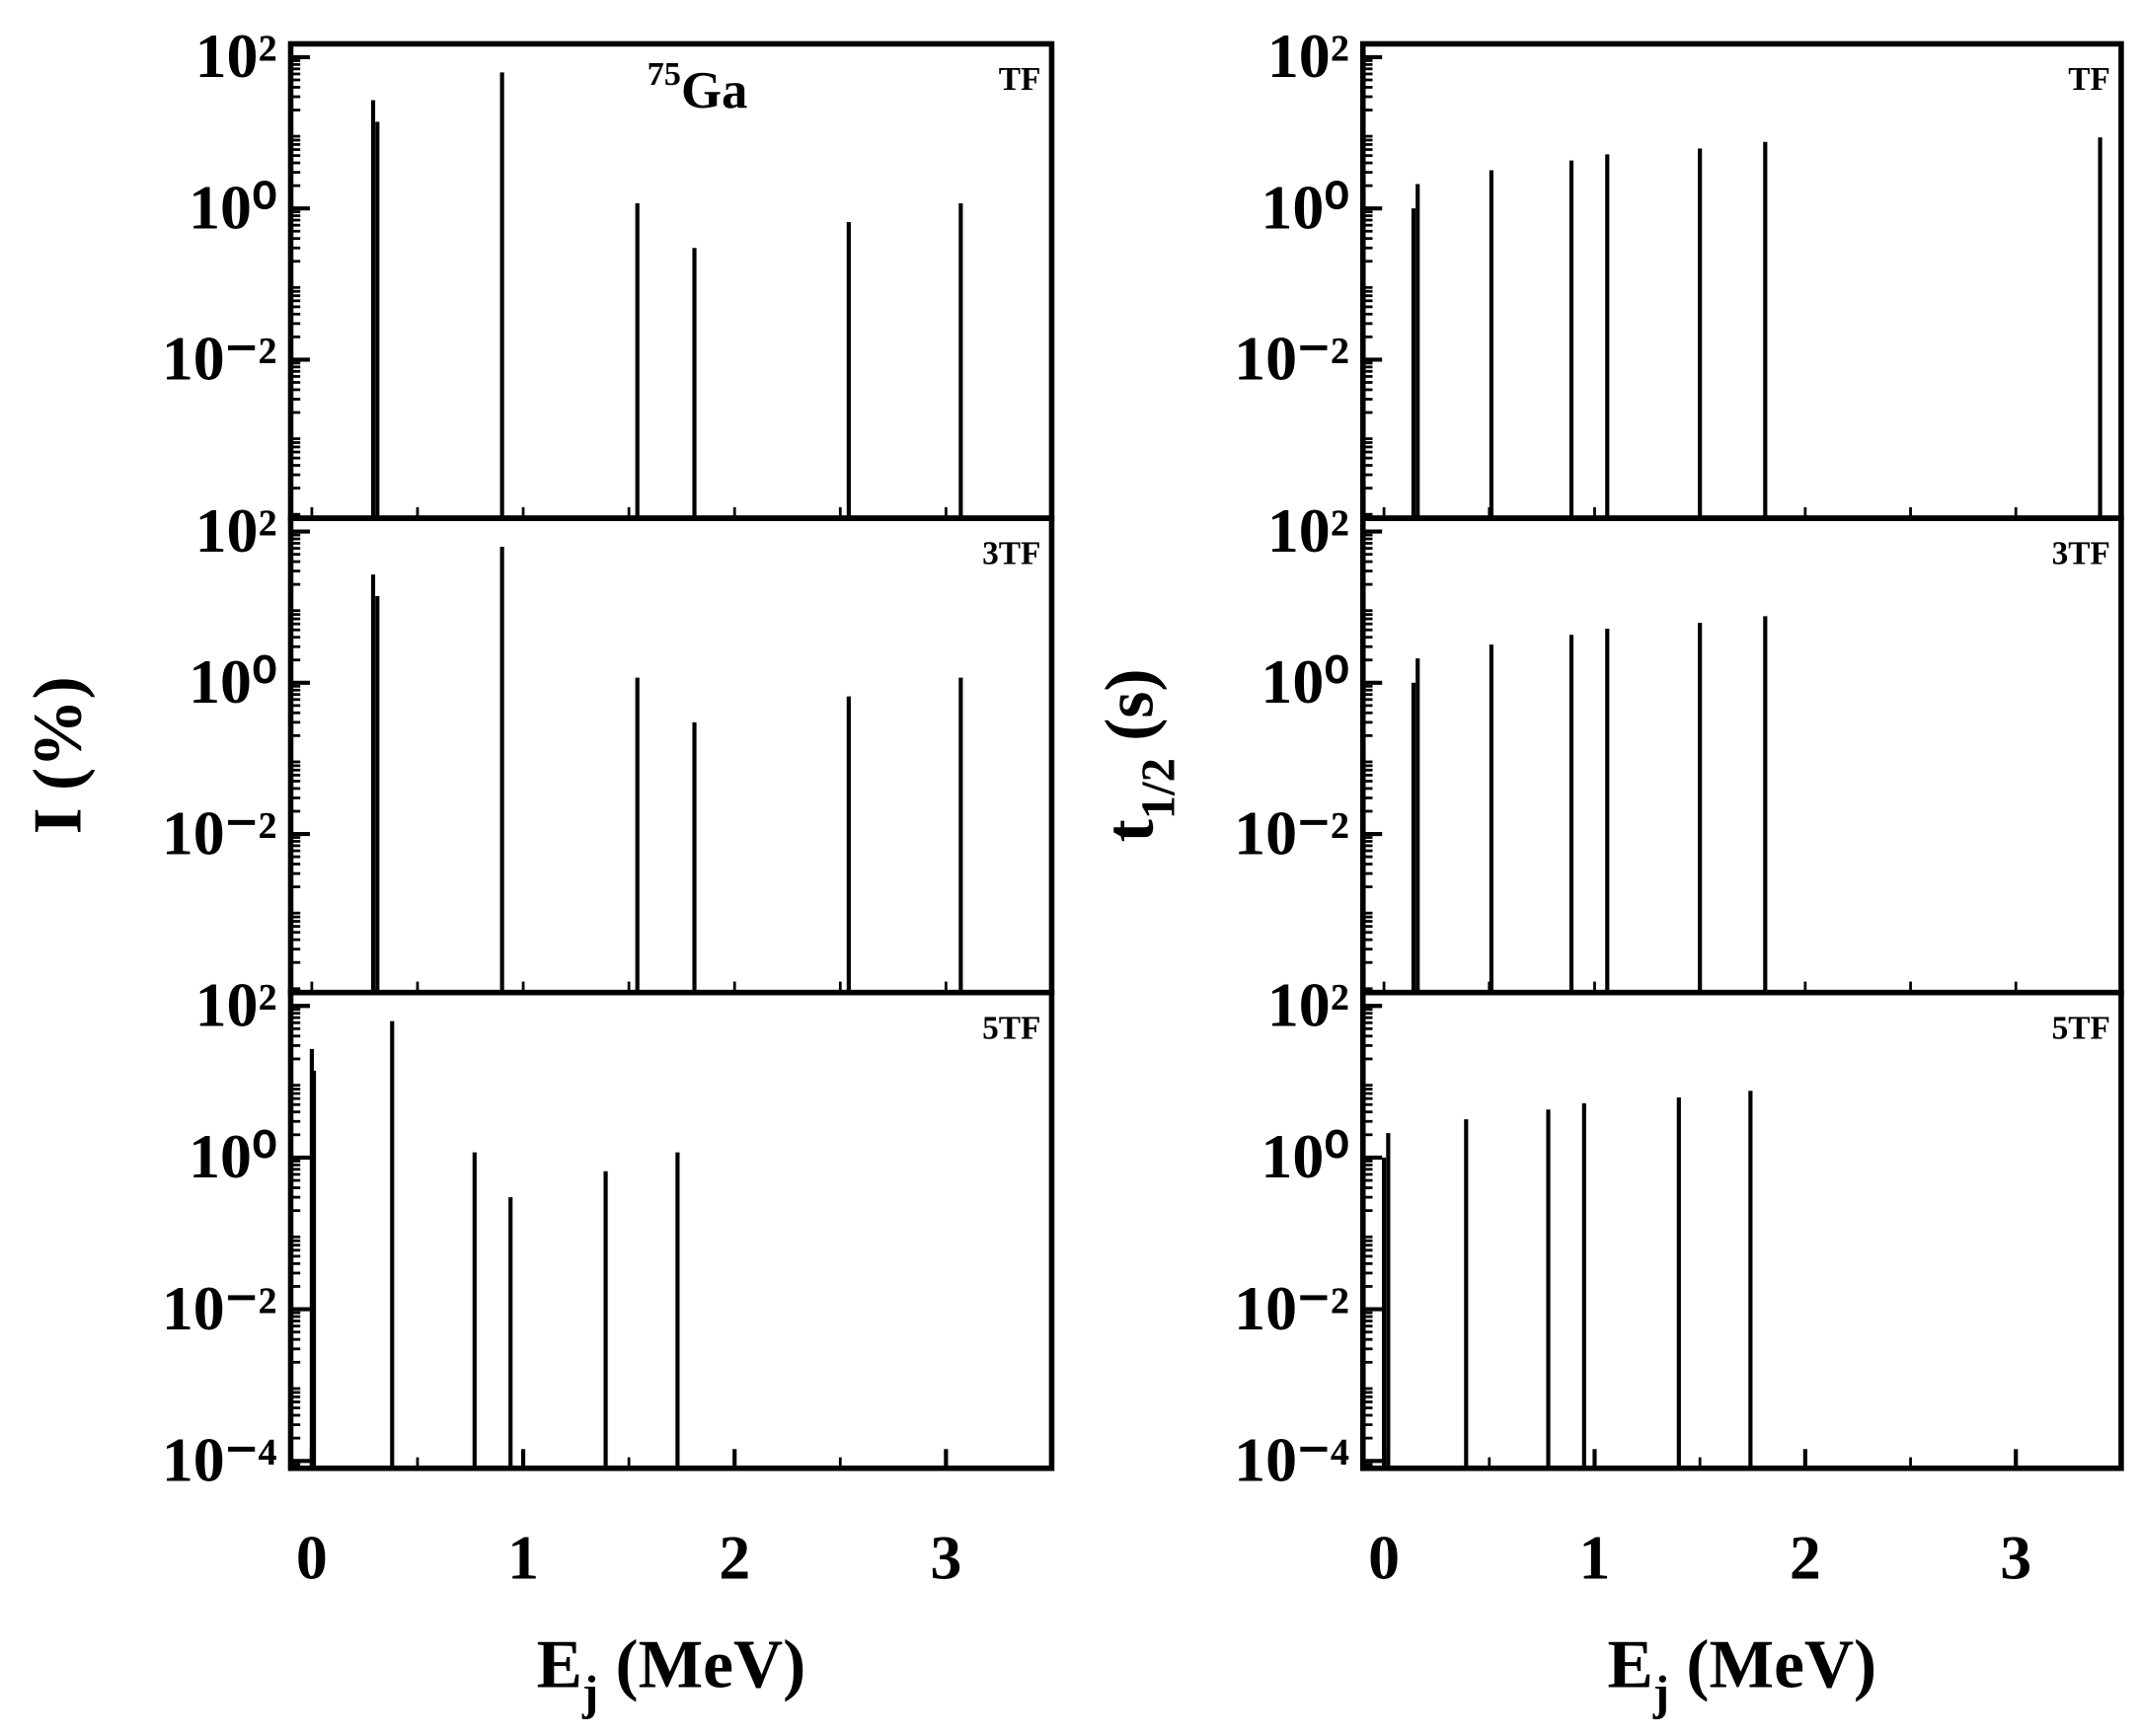  Describe the element at coordinates (1131, 830) in the screenshot. I see `y-axis-label-main: t` at that location.